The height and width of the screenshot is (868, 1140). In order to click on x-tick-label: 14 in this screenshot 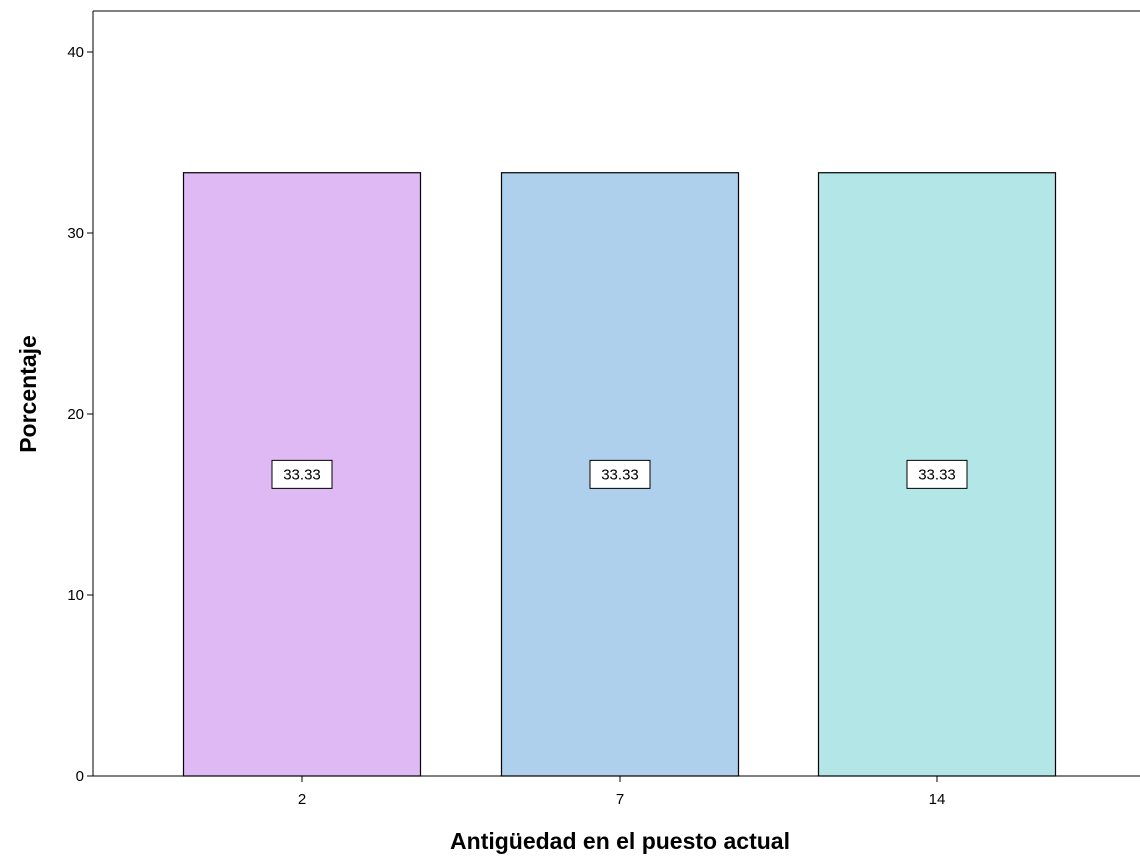, I will do `click(937, 799)`.